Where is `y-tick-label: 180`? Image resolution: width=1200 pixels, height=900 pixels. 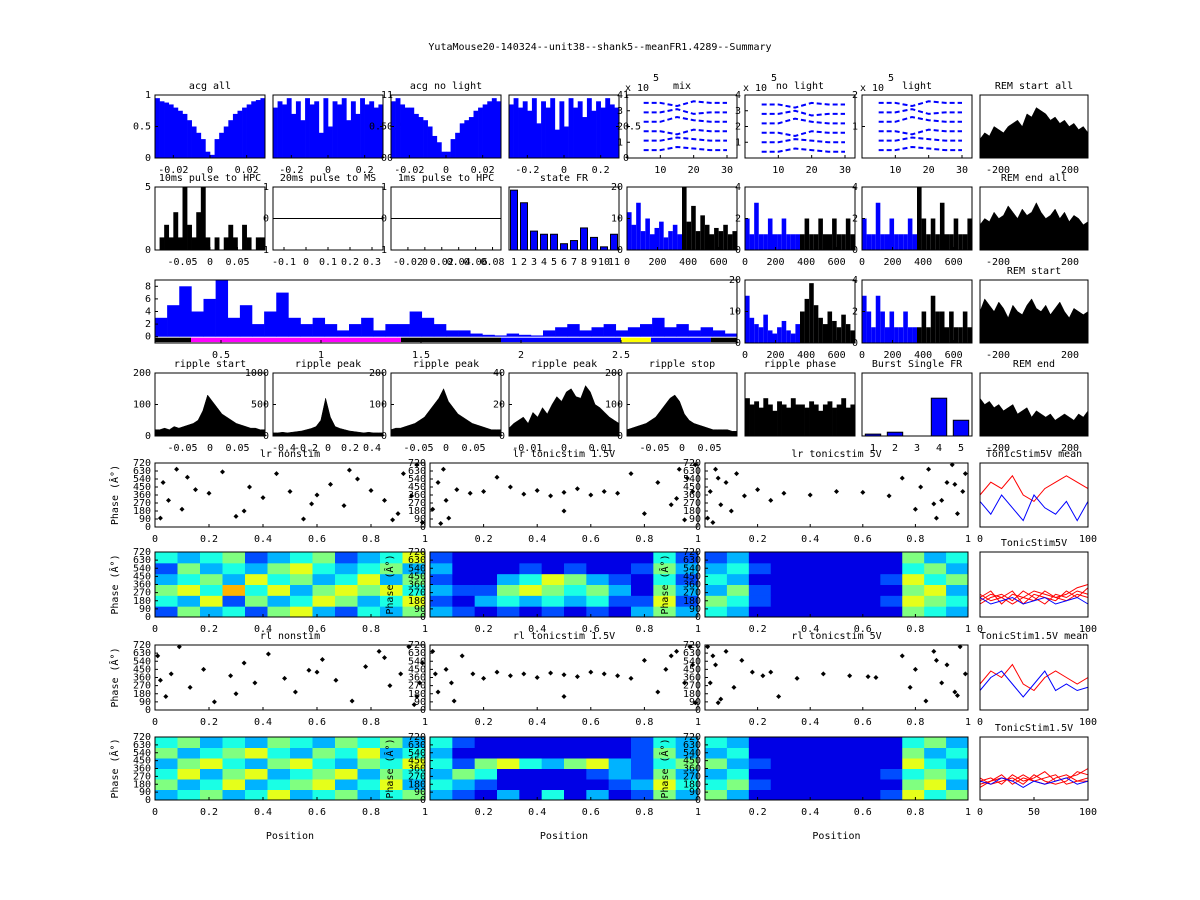 y-tick-label: 180 is located at coordinates (417, 784).